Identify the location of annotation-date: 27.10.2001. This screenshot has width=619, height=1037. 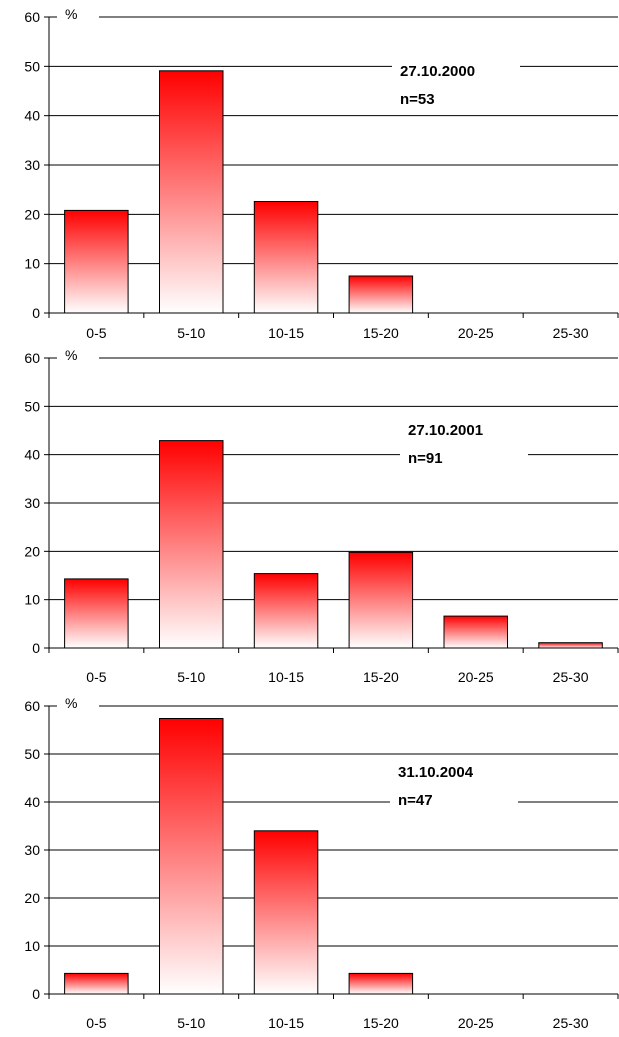
(445, 430).